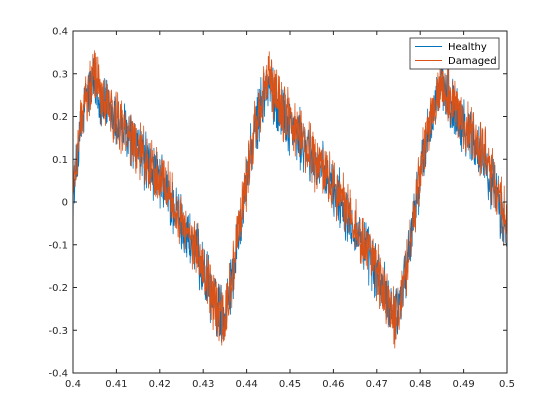 The height and width of the screenshot is (420, 560). Describe the element at coordinates (290, 384) in the screenshot. I see `x-tick-label: 0.45` at that location.